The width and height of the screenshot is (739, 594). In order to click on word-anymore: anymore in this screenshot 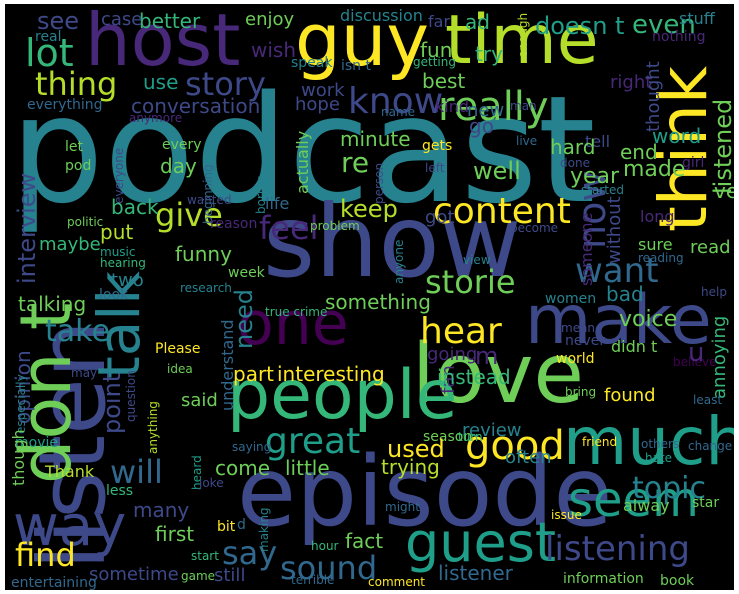, I will do `click(156, 118)`.